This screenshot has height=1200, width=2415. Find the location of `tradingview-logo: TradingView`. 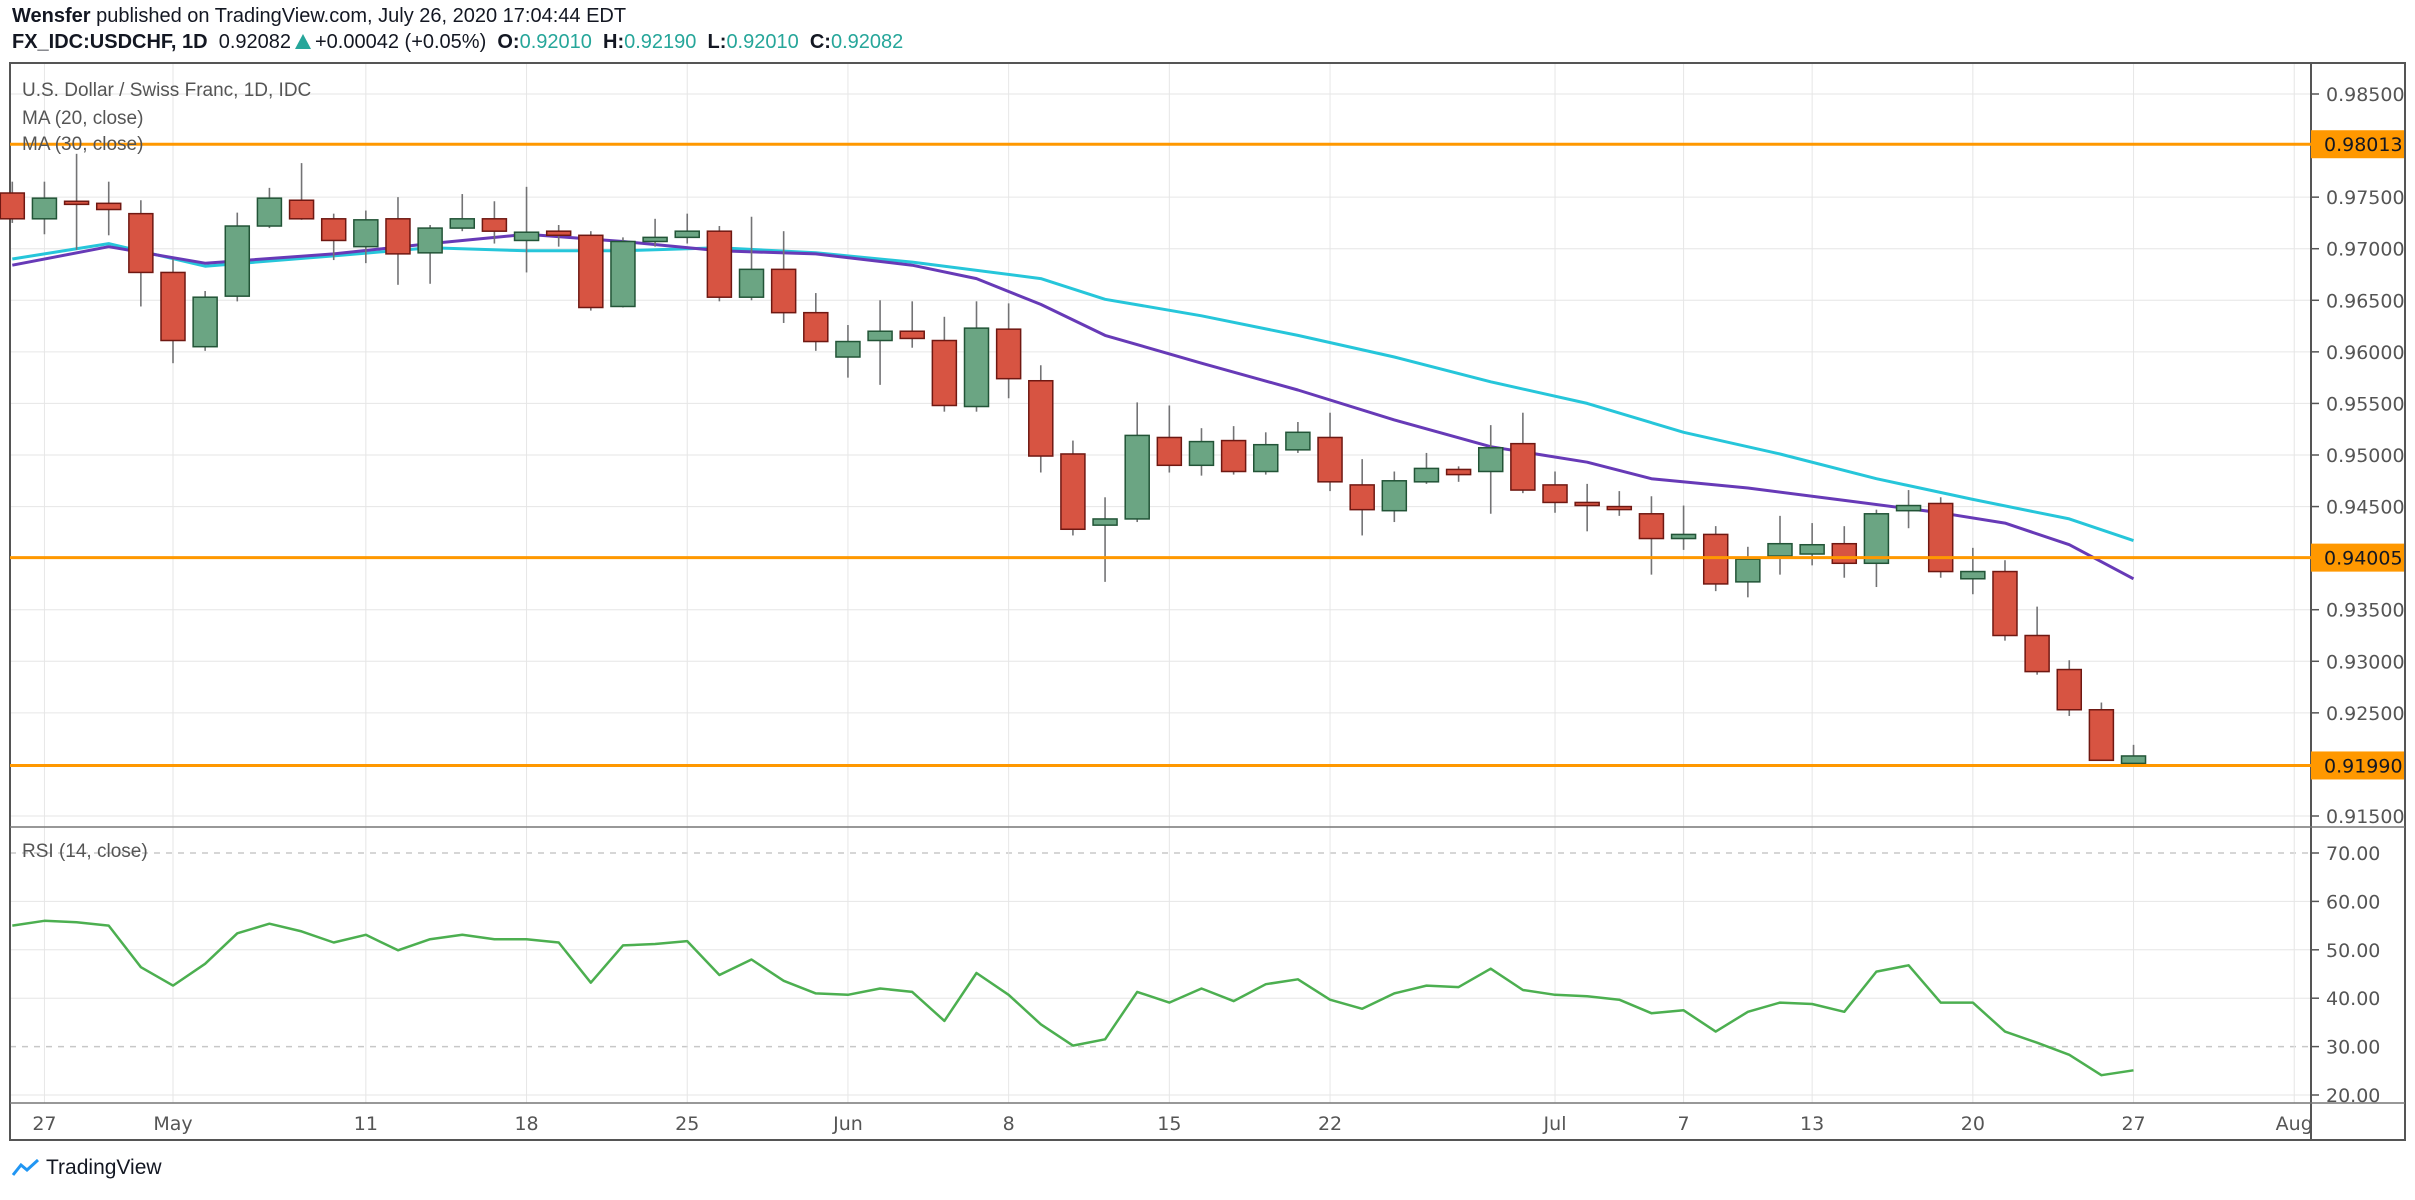

tradingview-logo: TradingView is located at coordinates (87, 1168).